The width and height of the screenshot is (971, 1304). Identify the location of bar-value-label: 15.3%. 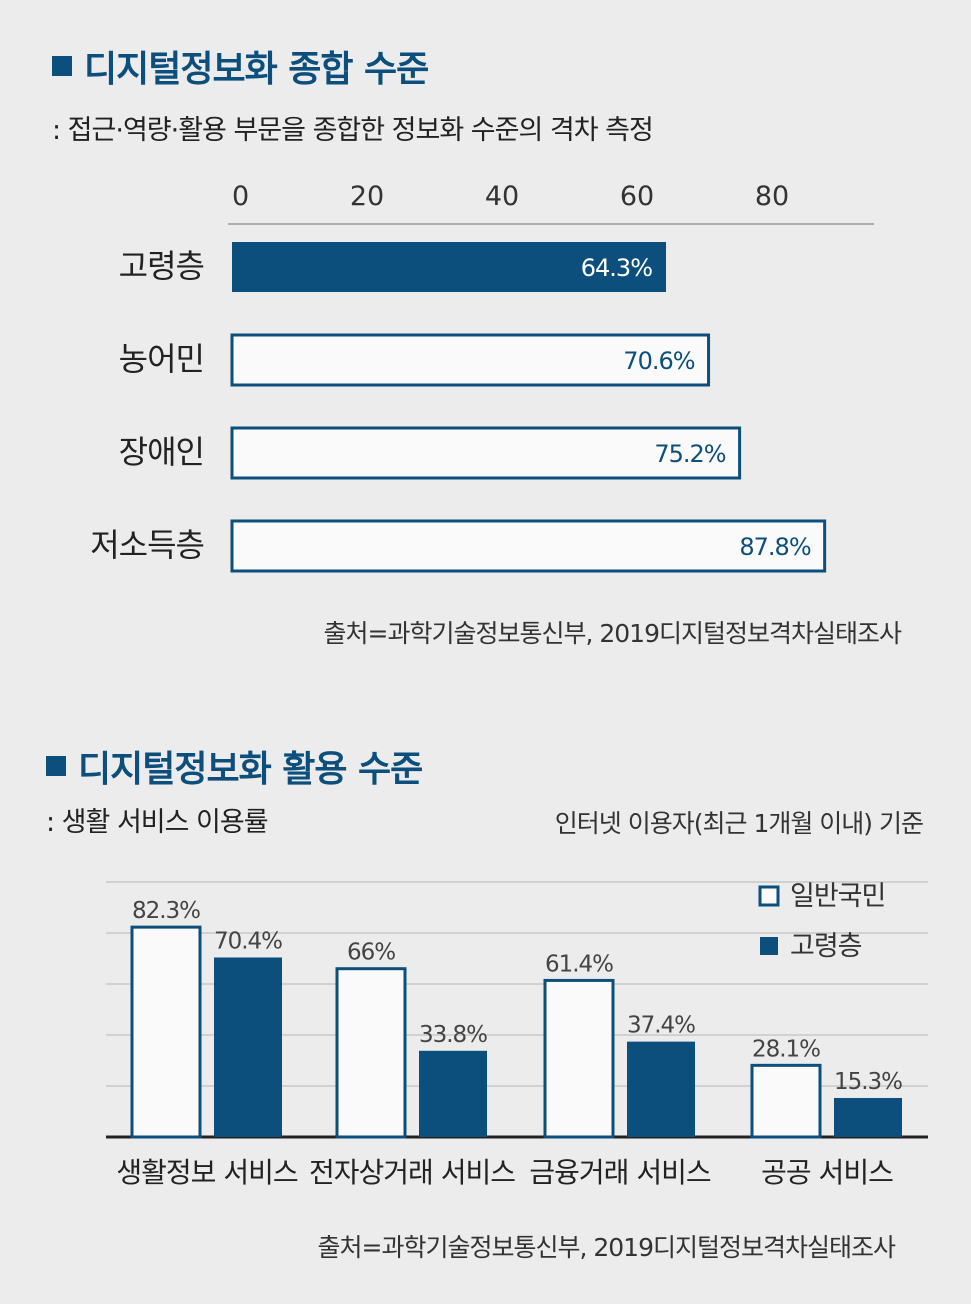
(868, 1082).